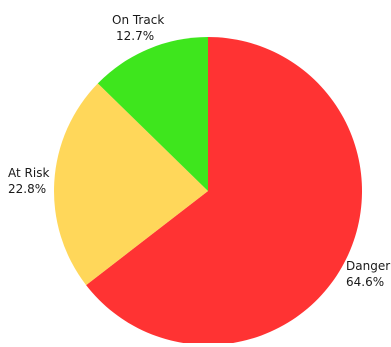 The height and width of the screenshot is (347, 391). What do you see at coordinates (28, 173) in the screenshot?
I see `slice-name-at-risk: At Risk` at bounding box center [28, 173].